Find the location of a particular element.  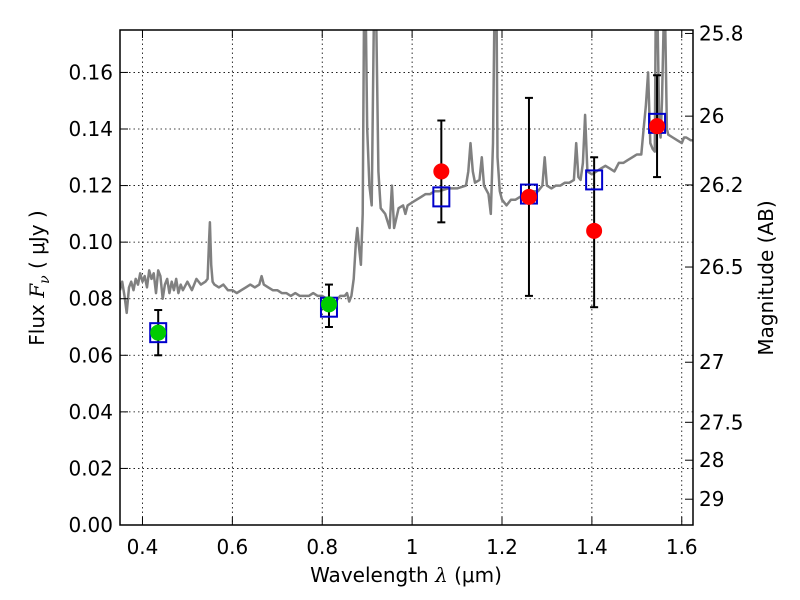

y-axis-label-symbol: F is located at coordinates (37, 291).